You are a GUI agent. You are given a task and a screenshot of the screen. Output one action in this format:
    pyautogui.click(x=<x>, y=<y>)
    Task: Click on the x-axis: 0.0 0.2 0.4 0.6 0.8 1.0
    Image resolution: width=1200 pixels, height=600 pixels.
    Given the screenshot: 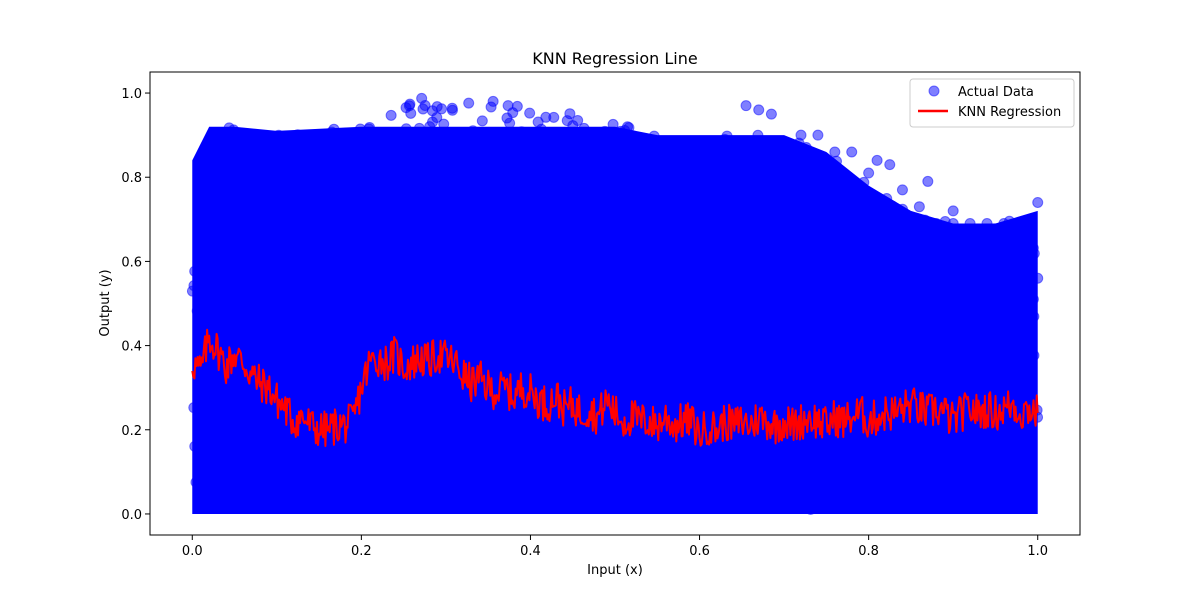 What is the action you would take?
    pyautogui.click(x=615, y=547)
    